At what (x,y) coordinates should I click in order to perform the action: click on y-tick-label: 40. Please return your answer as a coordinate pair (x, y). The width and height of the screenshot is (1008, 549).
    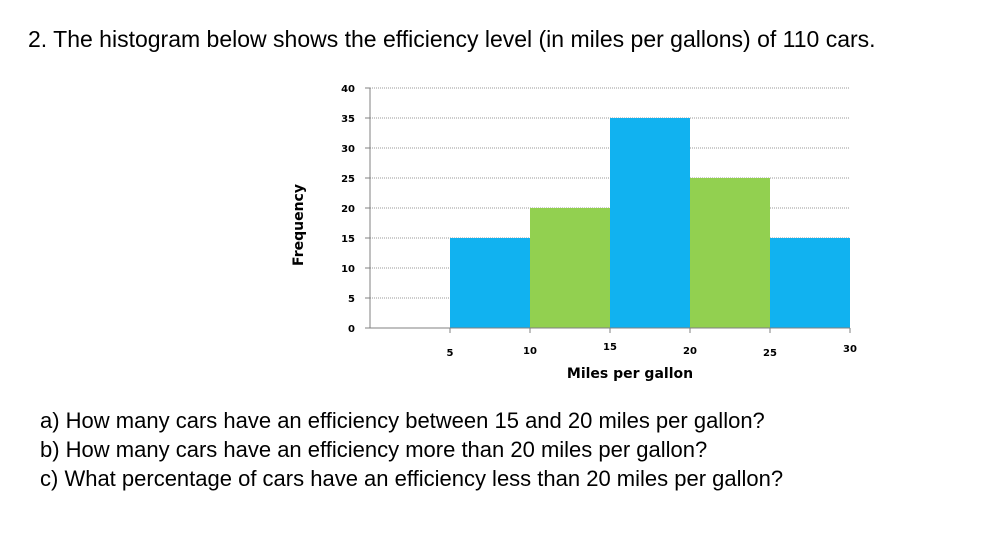
    Looking at the image, I should click on (348, 89).